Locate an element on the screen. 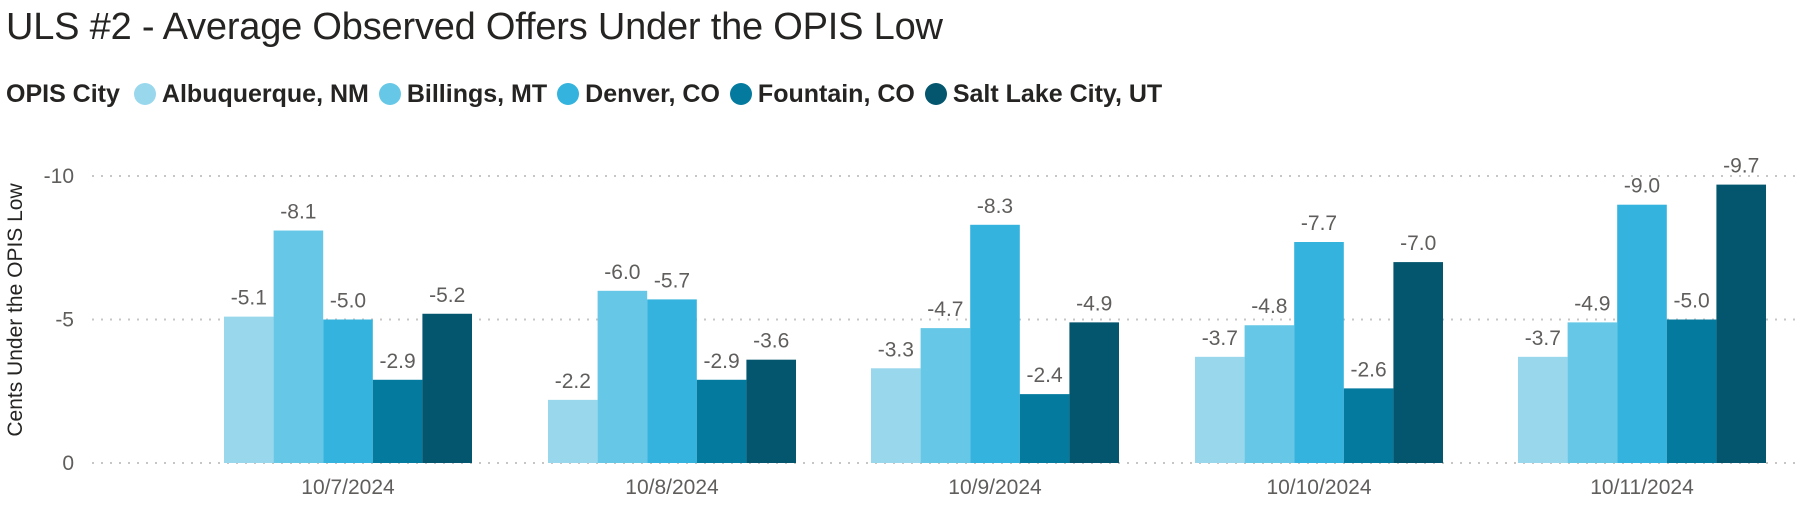 The width and height of the screenshot is (1801, 510). x-tick-label: 10/7/2024 is located at coordinates (348, 487).